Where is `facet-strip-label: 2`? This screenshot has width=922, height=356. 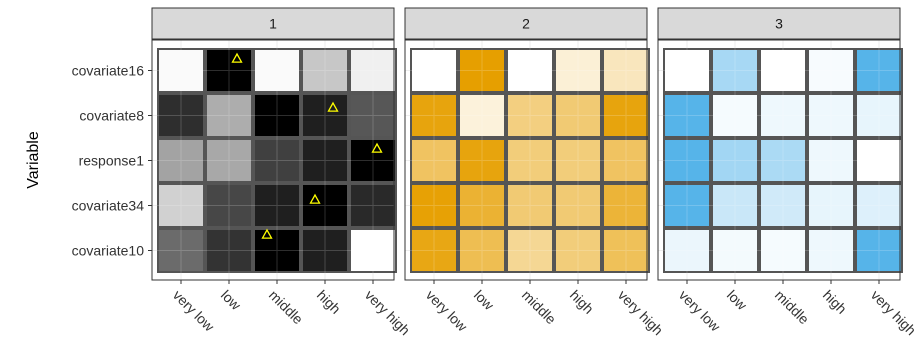 facet-strip-label: 2 is located at coordinates (526, 24).